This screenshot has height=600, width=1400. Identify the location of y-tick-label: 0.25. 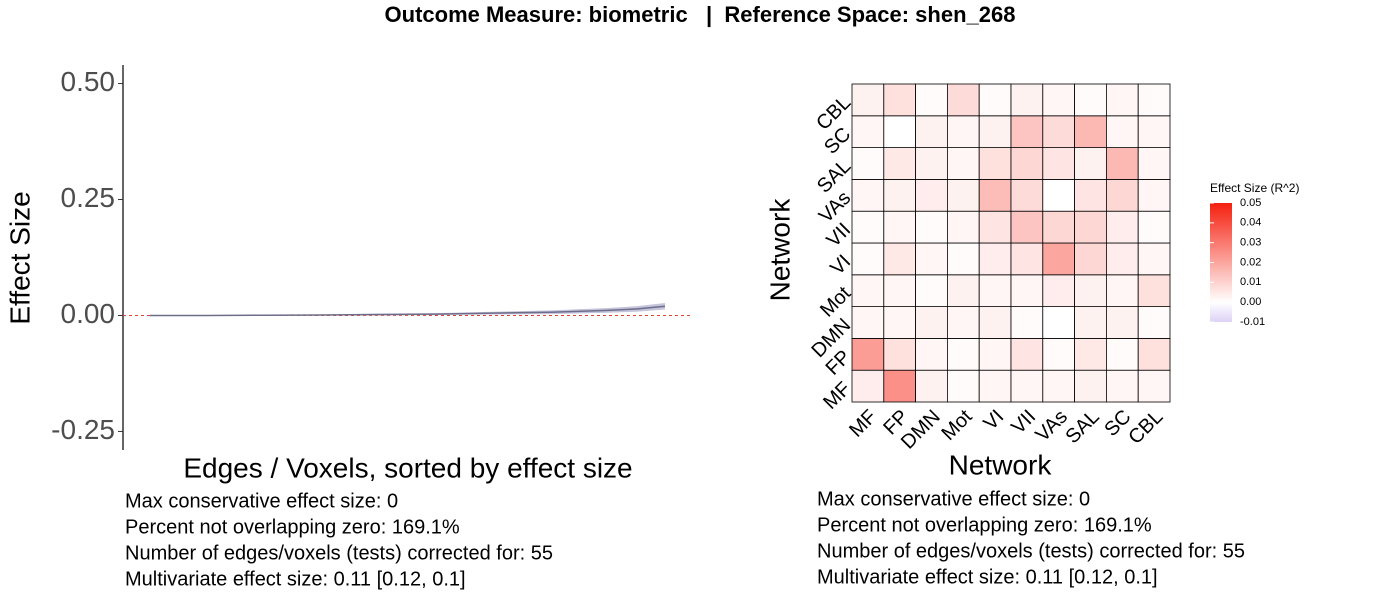
(88, 197).